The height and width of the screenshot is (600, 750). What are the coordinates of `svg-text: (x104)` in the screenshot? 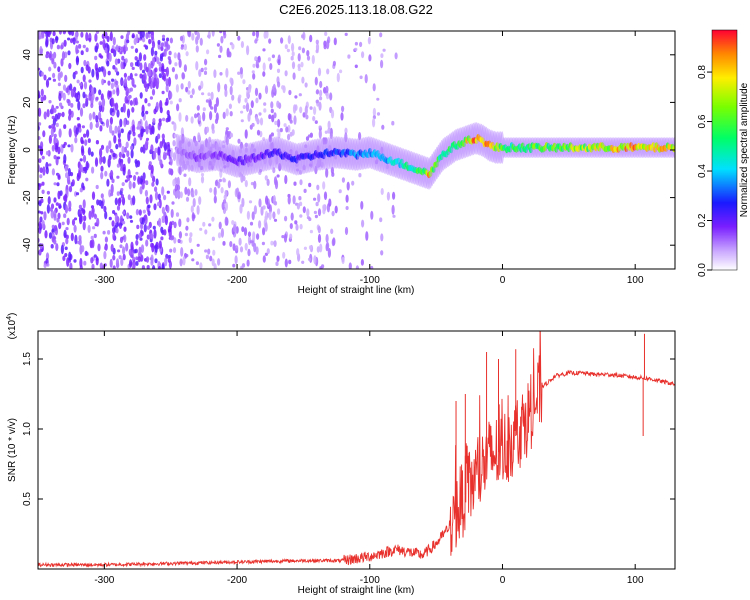 It's located at (12, 326).